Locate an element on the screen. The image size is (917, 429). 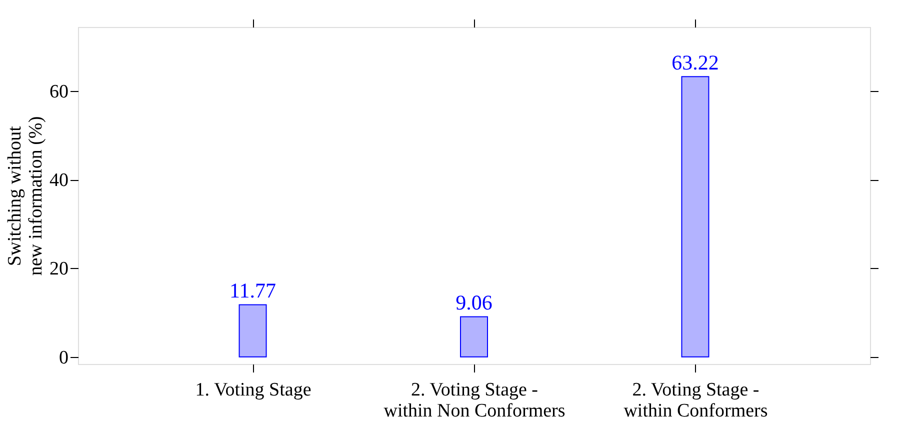
y-tick-label: 0 is located at coordinates (63, 357).